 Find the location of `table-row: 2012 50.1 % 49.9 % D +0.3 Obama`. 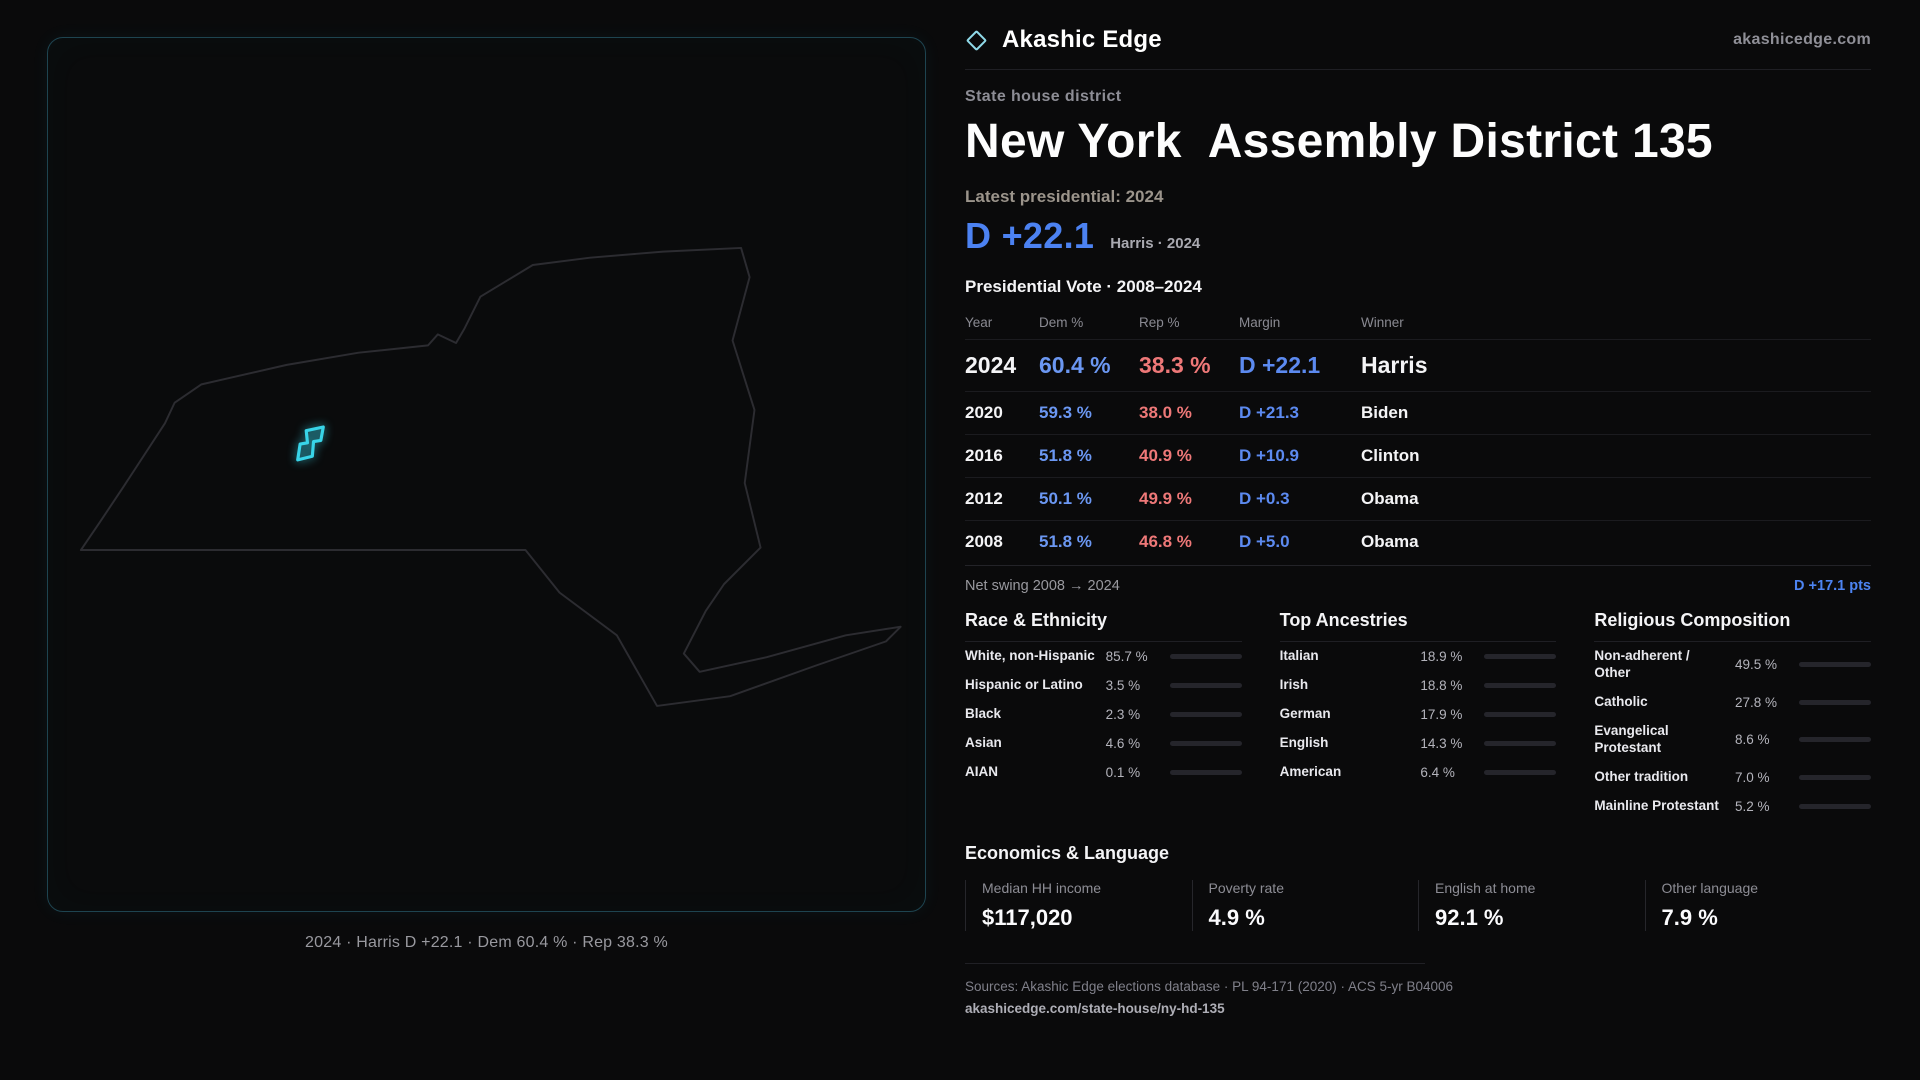

table-row: 2012 50.1 % 49.9 % D +0.3 Obama is located at coordinates (1418, 498).